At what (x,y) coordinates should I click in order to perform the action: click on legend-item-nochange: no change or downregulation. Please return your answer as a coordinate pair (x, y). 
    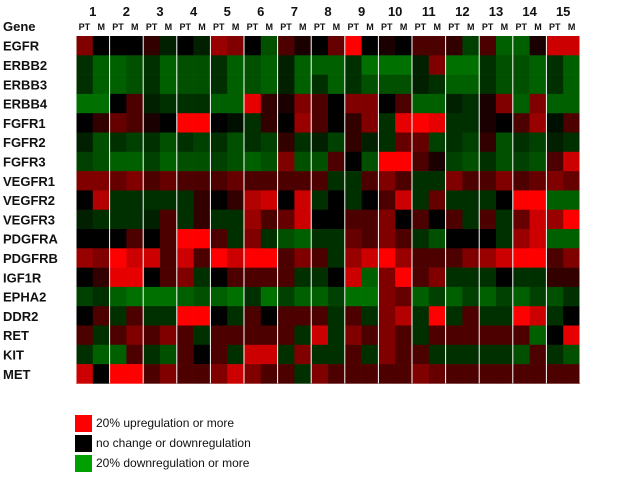
    Looking at the image, I should click on (163, 443).